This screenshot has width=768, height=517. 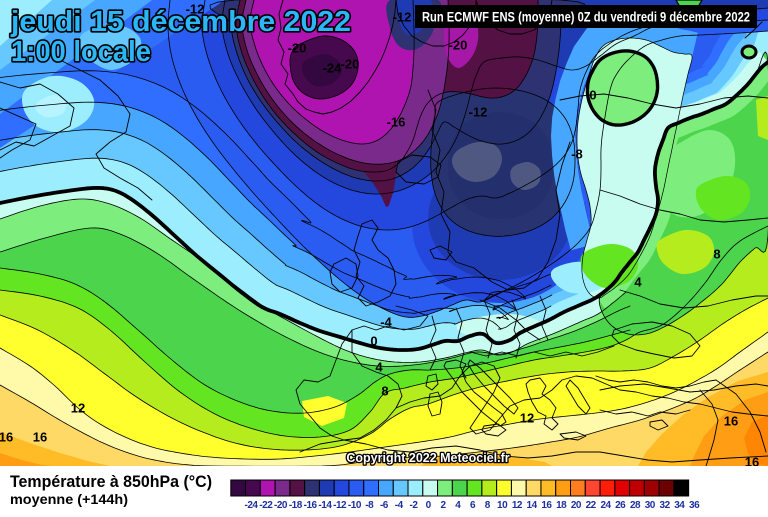 I want to click on svg-text: 14, so click(x=532, y=505).